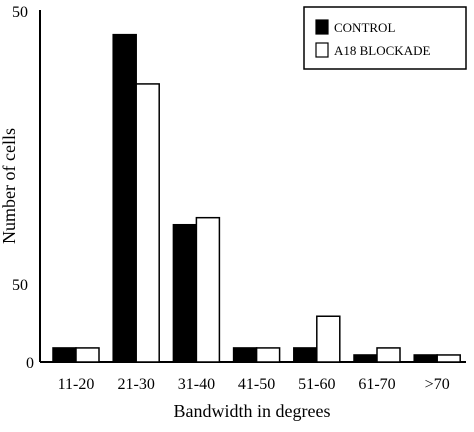  What do you see at coordinates (30, 363) in the screenshot?
I see `y-tick-zero: 0` at bounding box center [30, 363].